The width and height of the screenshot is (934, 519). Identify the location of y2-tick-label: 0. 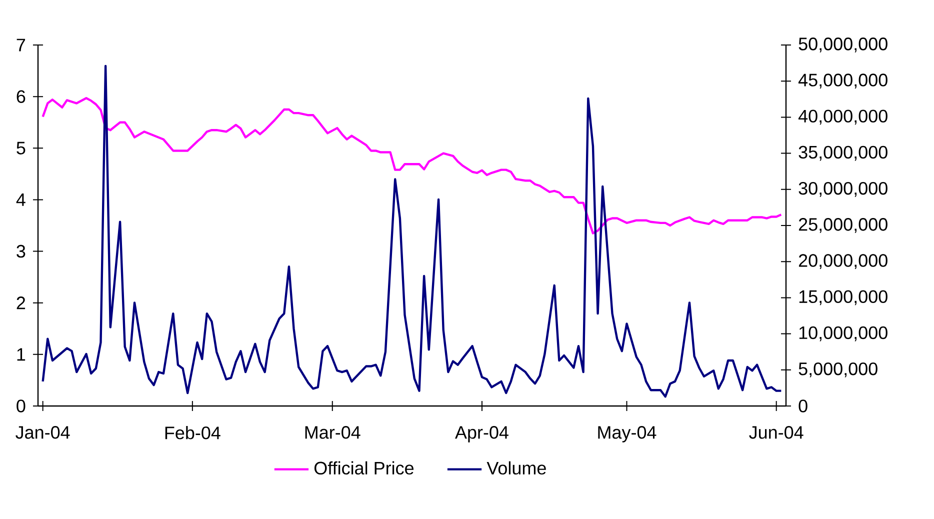
(803, 406).